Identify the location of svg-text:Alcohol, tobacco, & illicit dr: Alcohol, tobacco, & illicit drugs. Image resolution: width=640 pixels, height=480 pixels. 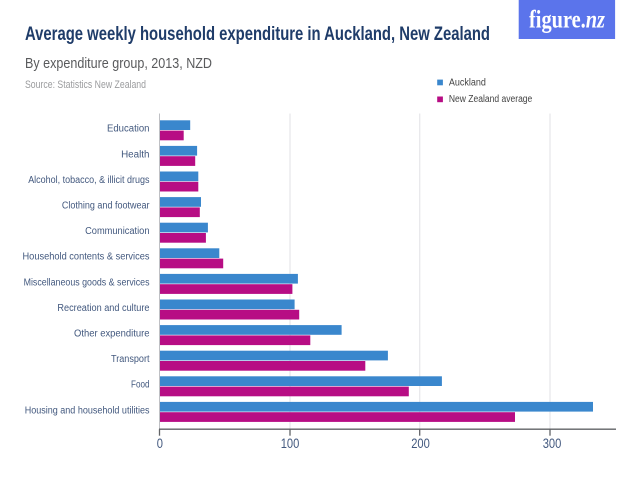
(88, 180).